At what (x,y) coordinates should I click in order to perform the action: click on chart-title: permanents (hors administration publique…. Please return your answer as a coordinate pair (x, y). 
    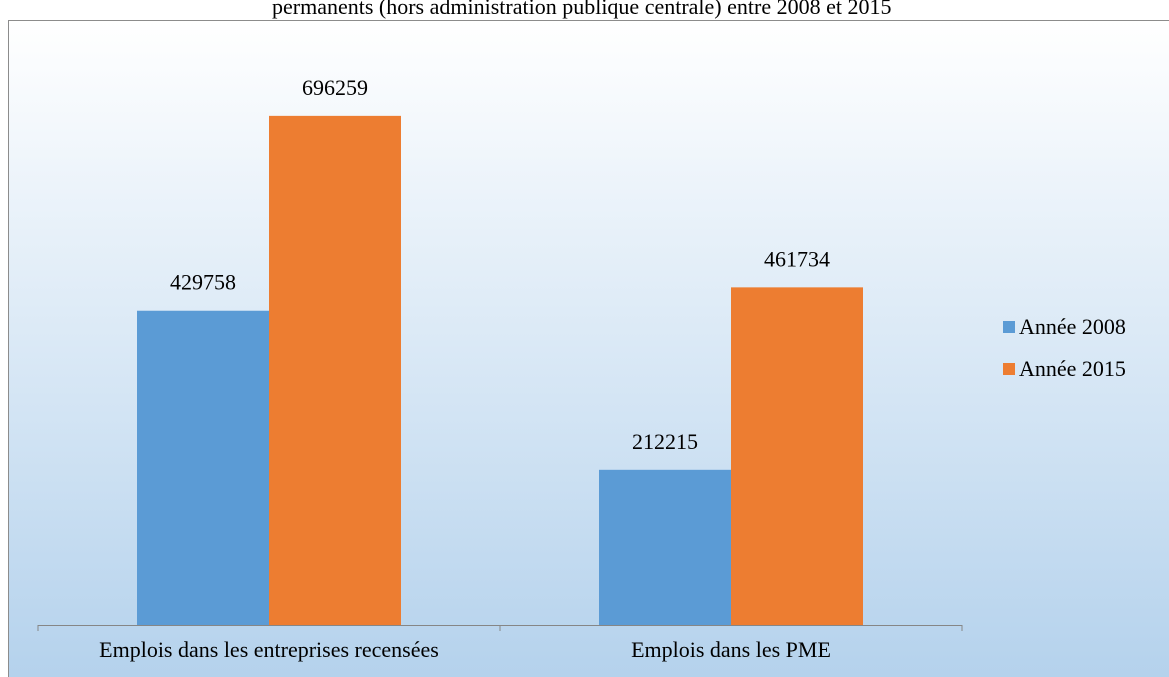
    Looking at the image, I should click on (581, 9).